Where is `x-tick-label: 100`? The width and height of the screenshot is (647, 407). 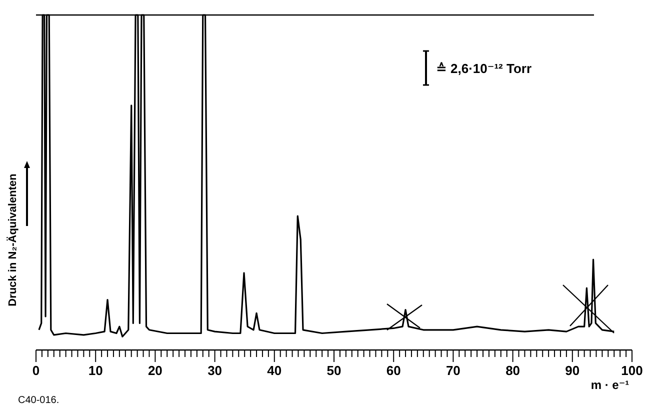 x-tick-label: 100 is located at coordinates (632, 370).